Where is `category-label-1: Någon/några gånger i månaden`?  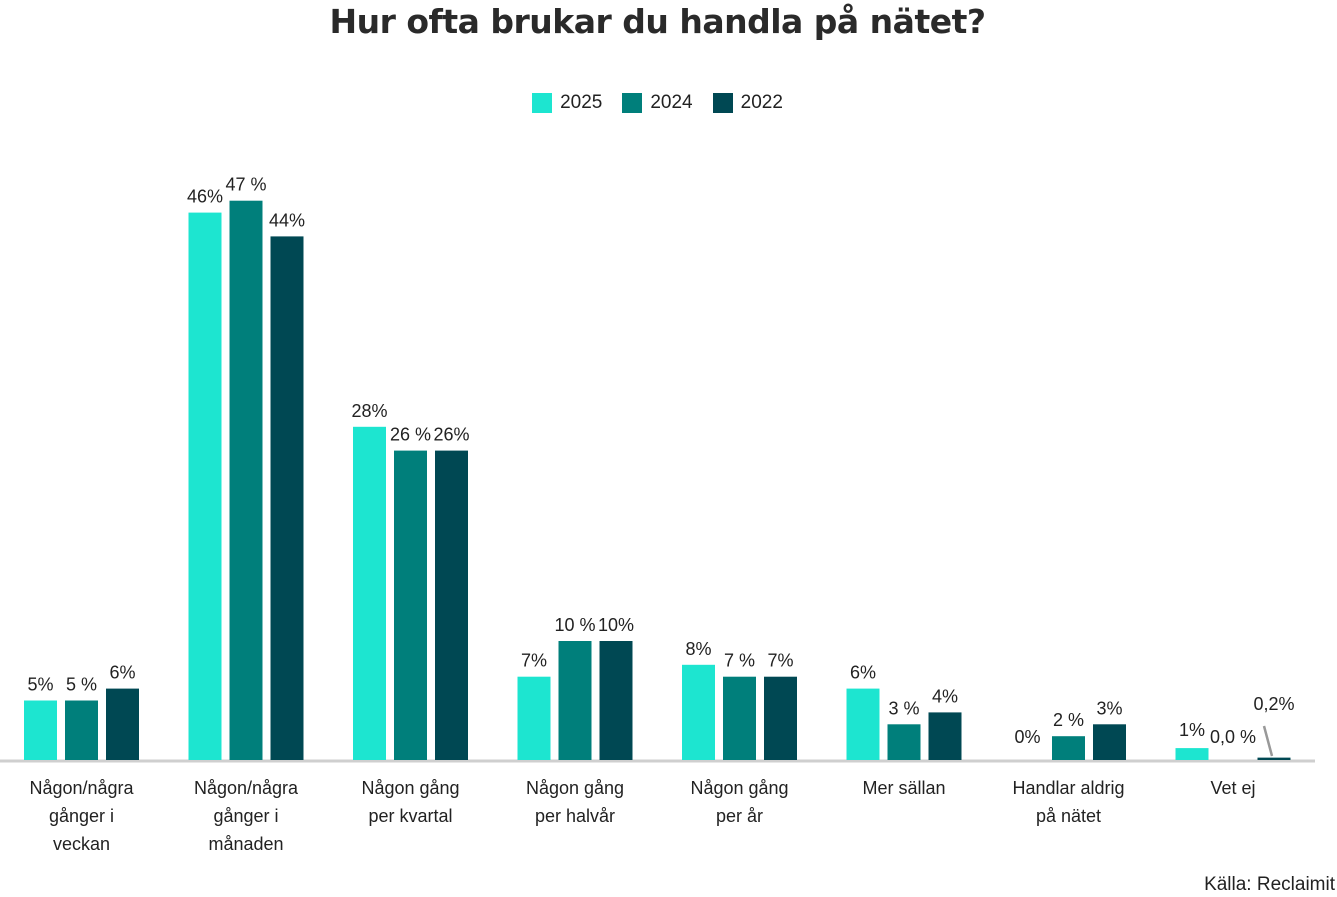 category-label-1: Någon/några gånger i månaden is located at coordinates (246, 816).